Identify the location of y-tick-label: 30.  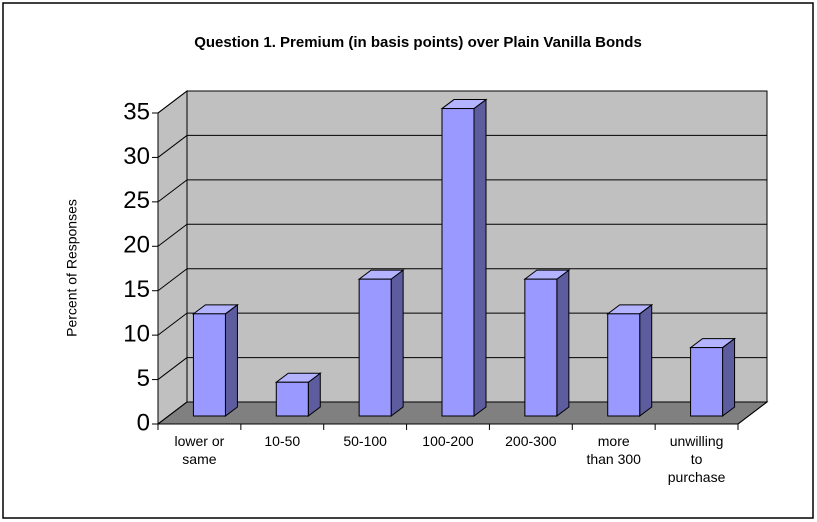
(136, 156).